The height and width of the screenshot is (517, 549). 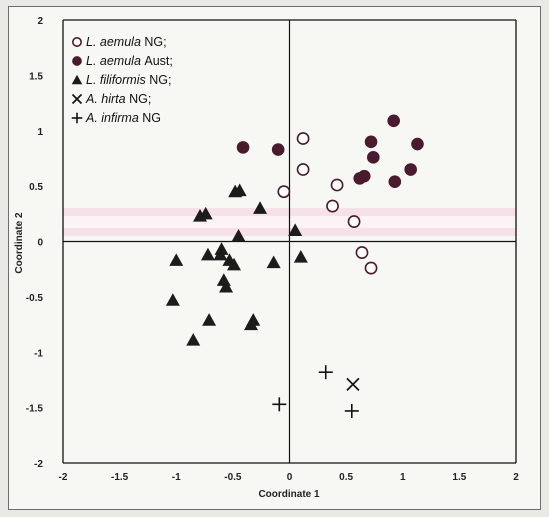 I want to click on legend-marker-filled-triangle, so click(x=77, y=79).